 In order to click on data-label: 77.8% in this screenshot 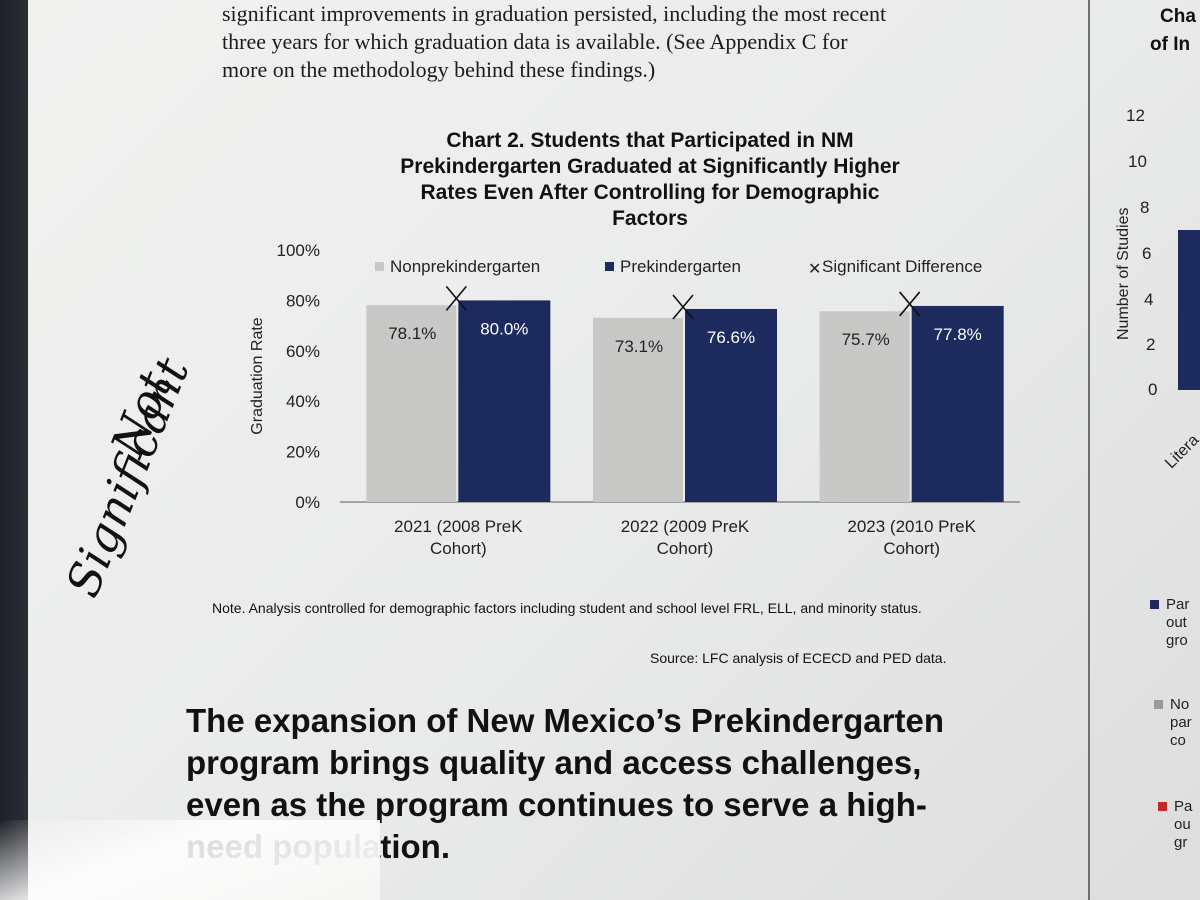, I will do `click(958, 334)`.